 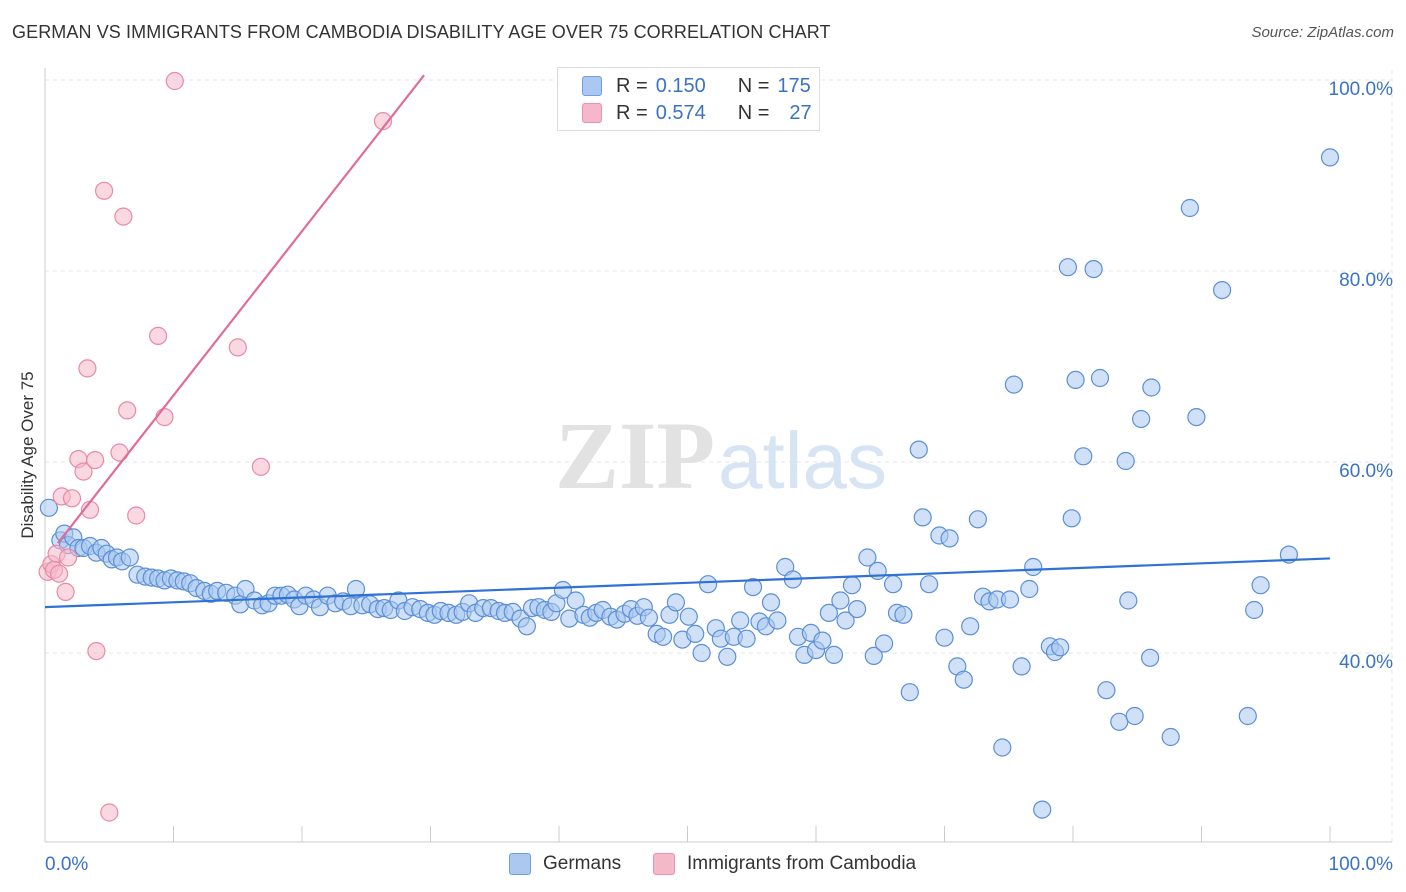 I want to click on bottom-legend-swatch-germans, so click(x=520, y=864).